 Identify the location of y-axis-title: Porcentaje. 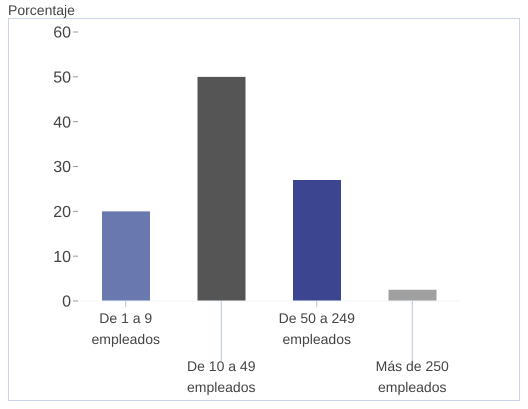
(41, 10).